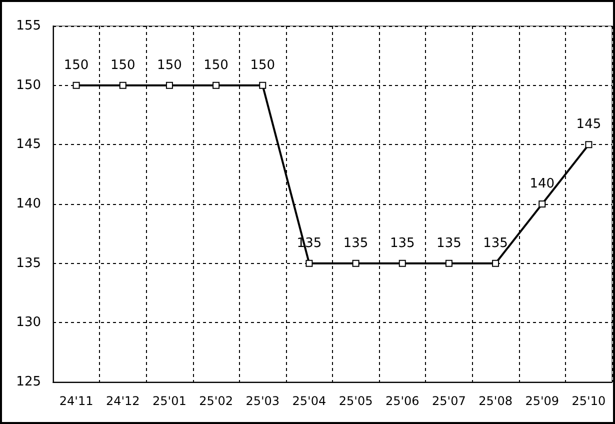  What do you see at coordinates (169, 401) in the screenshot?
I see `x-tick-label: 25'01` at bounding box center [169, 401].